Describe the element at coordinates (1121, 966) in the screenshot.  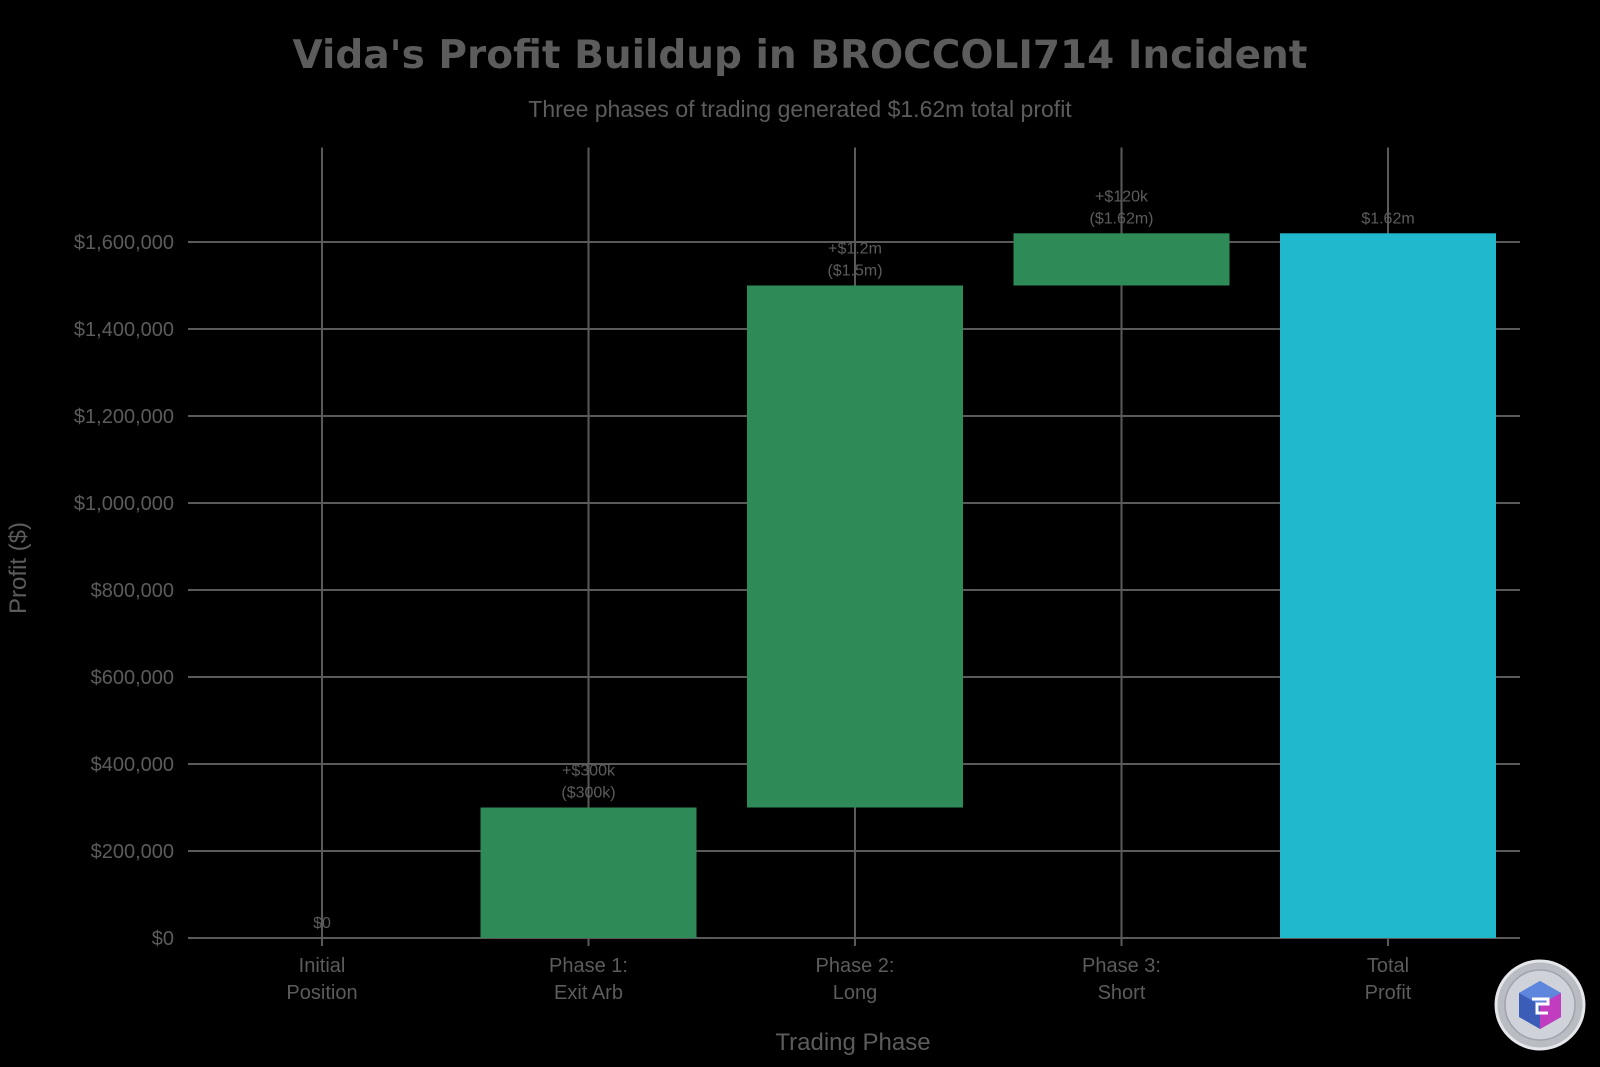
I see `x-tick-label: Phase 3:` at that location.